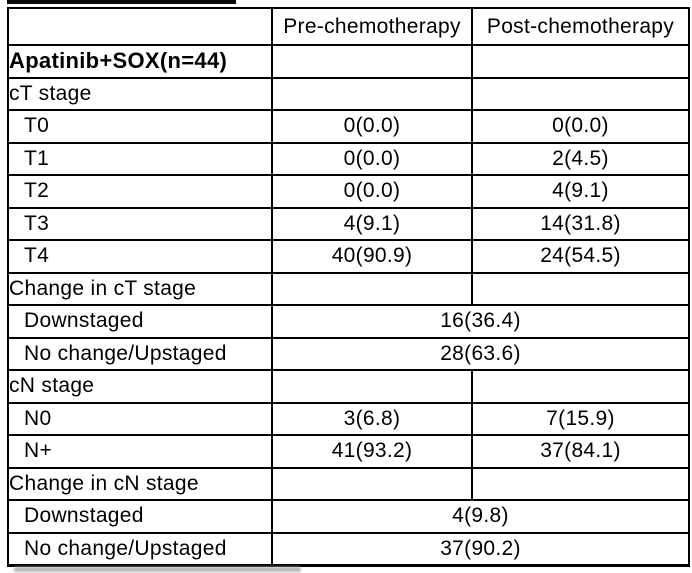  Describe the element at coordinates (580, 256) in the screenshot. I see `cell-t4-post: 24(54.5)` at that location.